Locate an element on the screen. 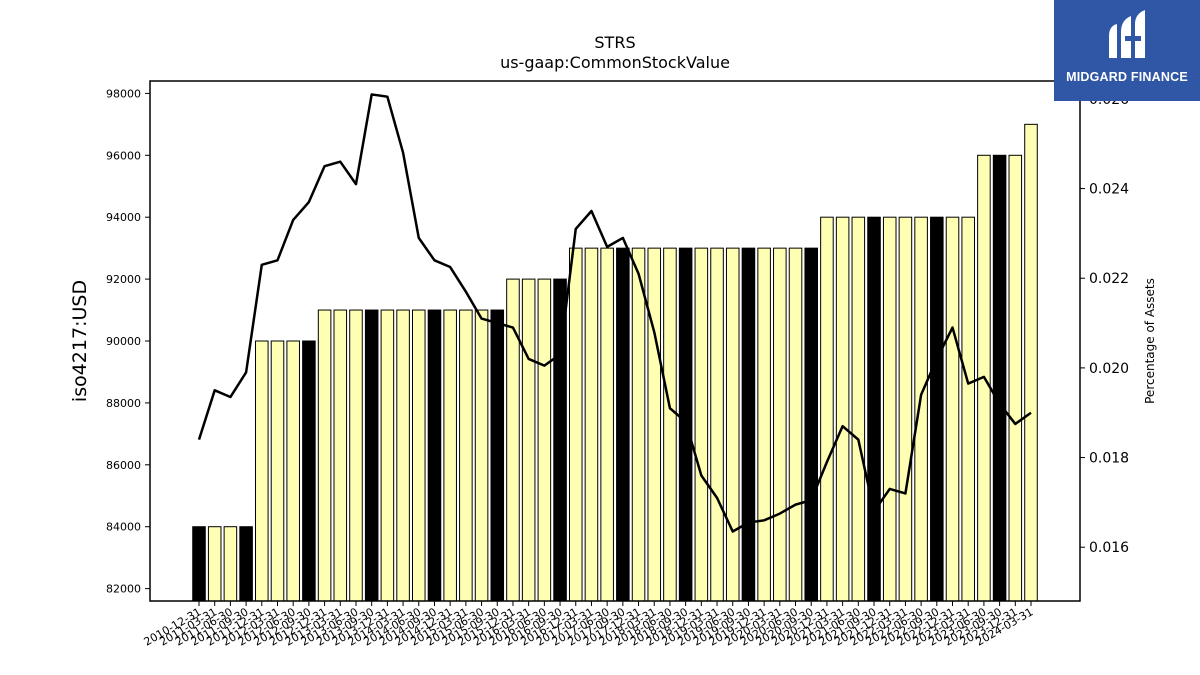 The height and width of the screenshot is (675, 1200). y-tick-label: 92000 is located at coordinates (123, 279).